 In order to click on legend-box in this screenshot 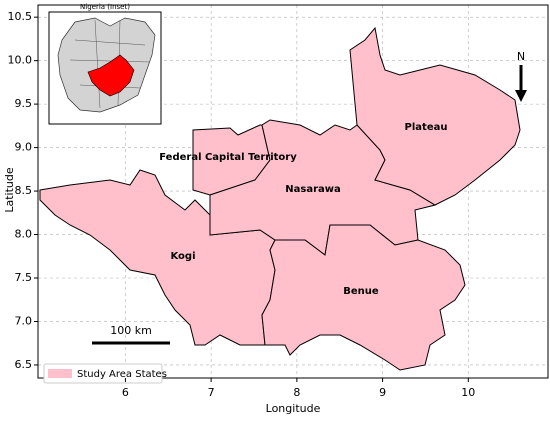, I will do `click(103, 373)`.